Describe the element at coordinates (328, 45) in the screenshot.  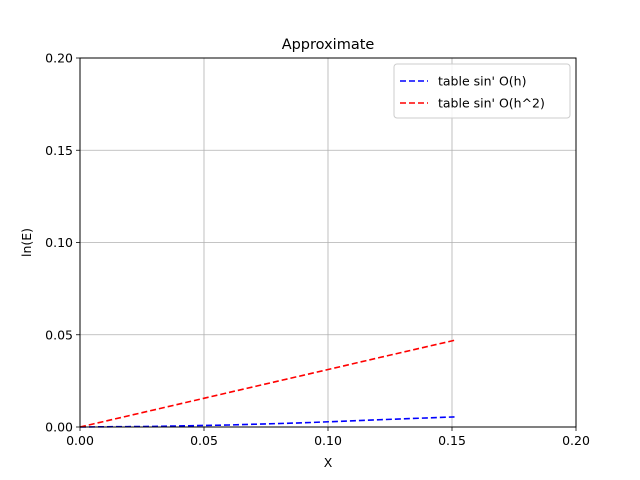
I see `chart-title: Approximate` at that location.